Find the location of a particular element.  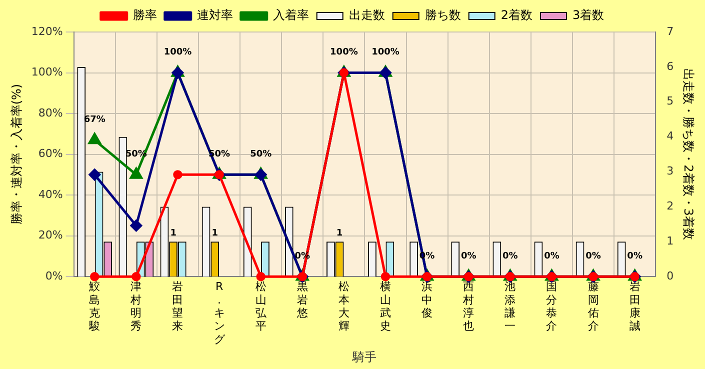

y2-tick-label: 7 is located at coordinates (670, 31).